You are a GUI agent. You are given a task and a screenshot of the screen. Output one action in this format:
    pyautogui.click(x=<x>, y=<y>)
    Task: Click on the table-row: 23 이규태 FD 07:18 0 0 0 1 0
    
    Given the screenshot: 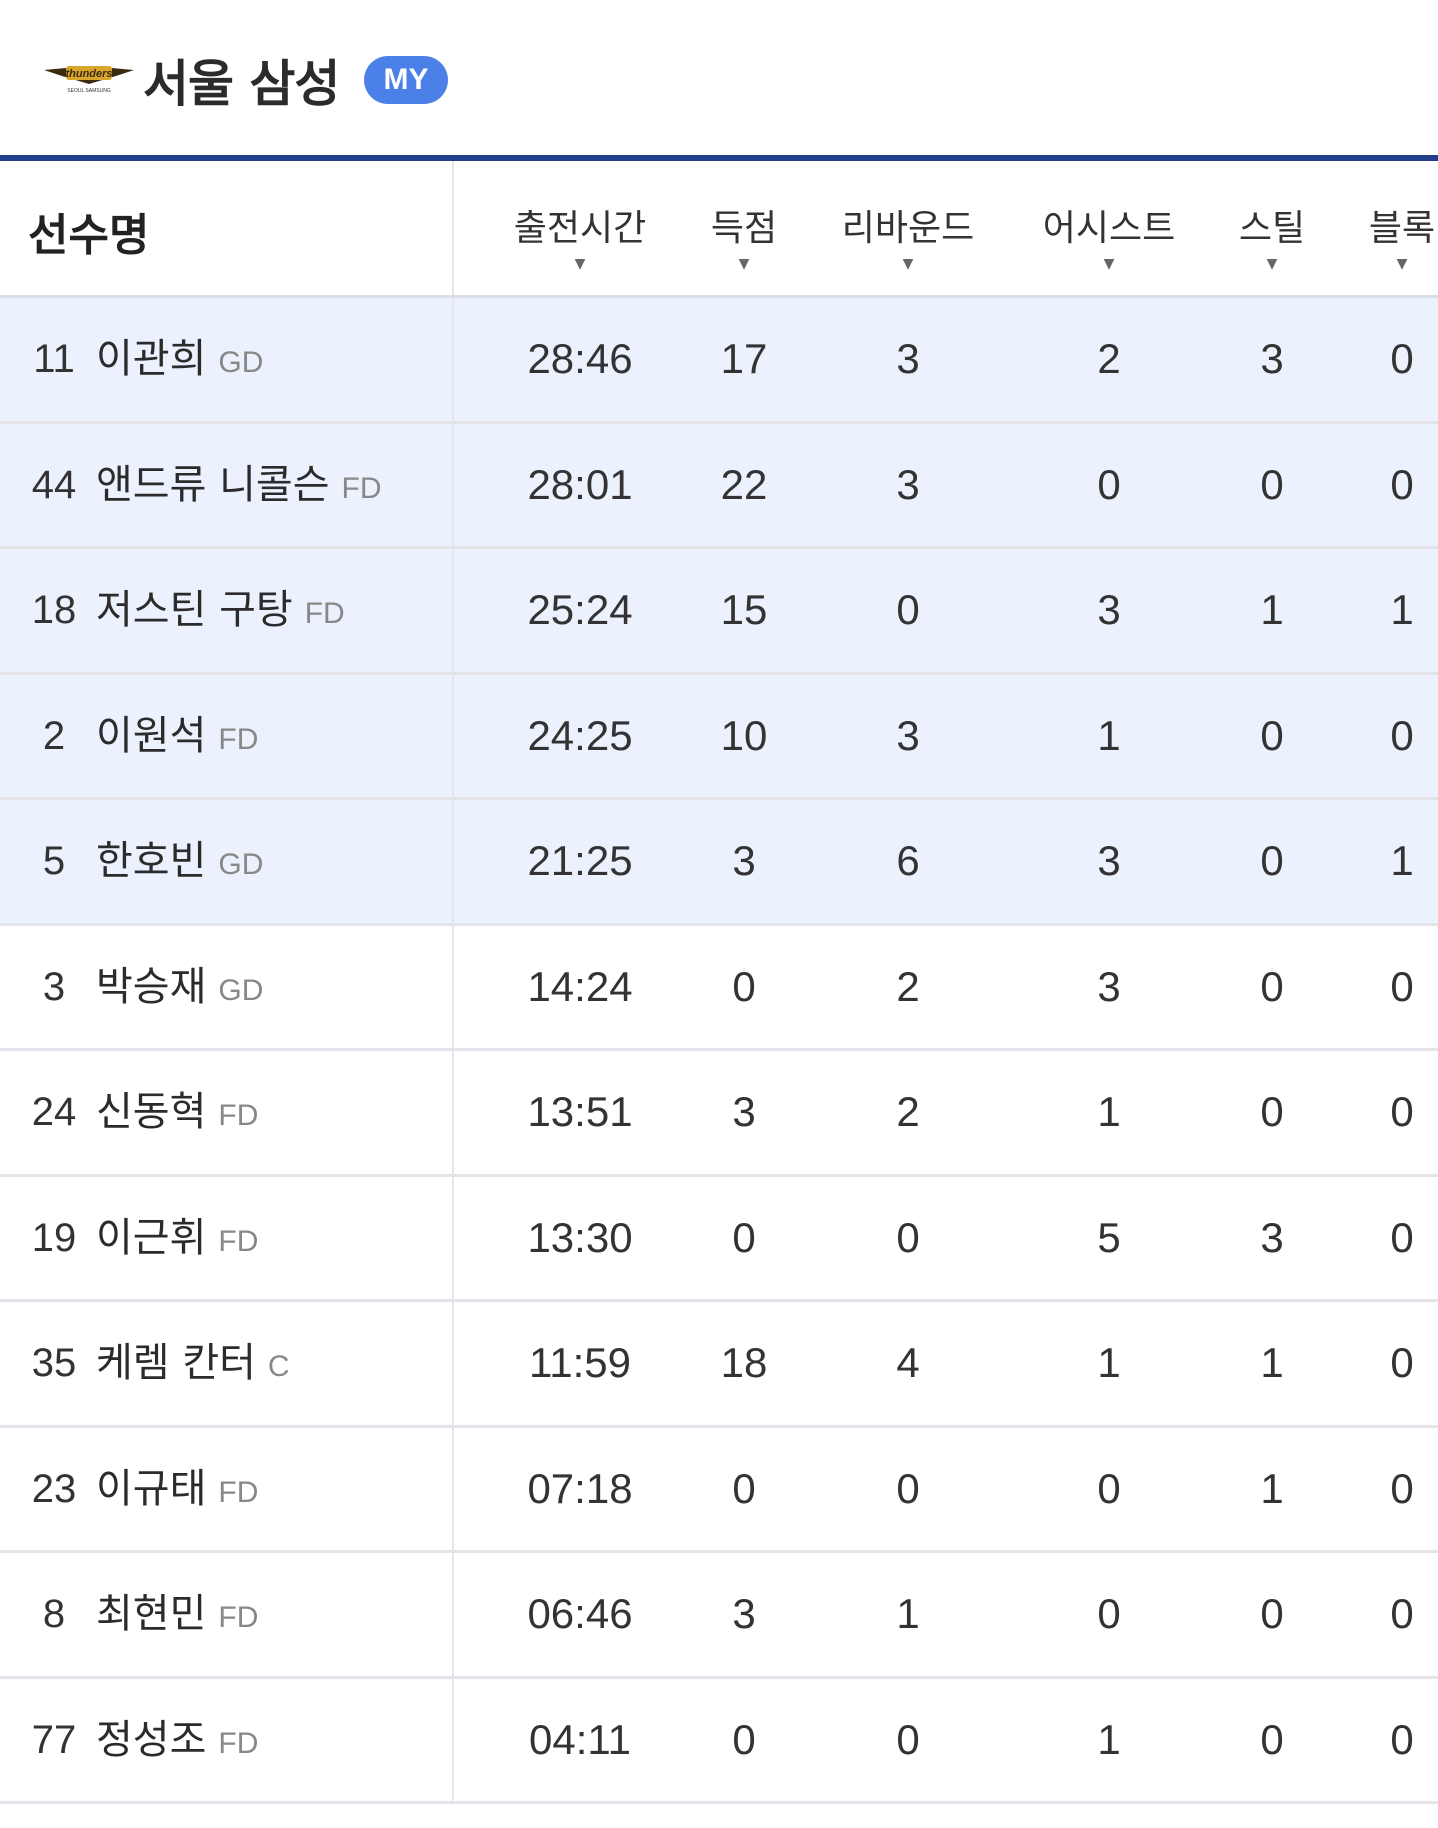 What is the action you would take?
    pyautogui.click(x=719, y=1490)
    